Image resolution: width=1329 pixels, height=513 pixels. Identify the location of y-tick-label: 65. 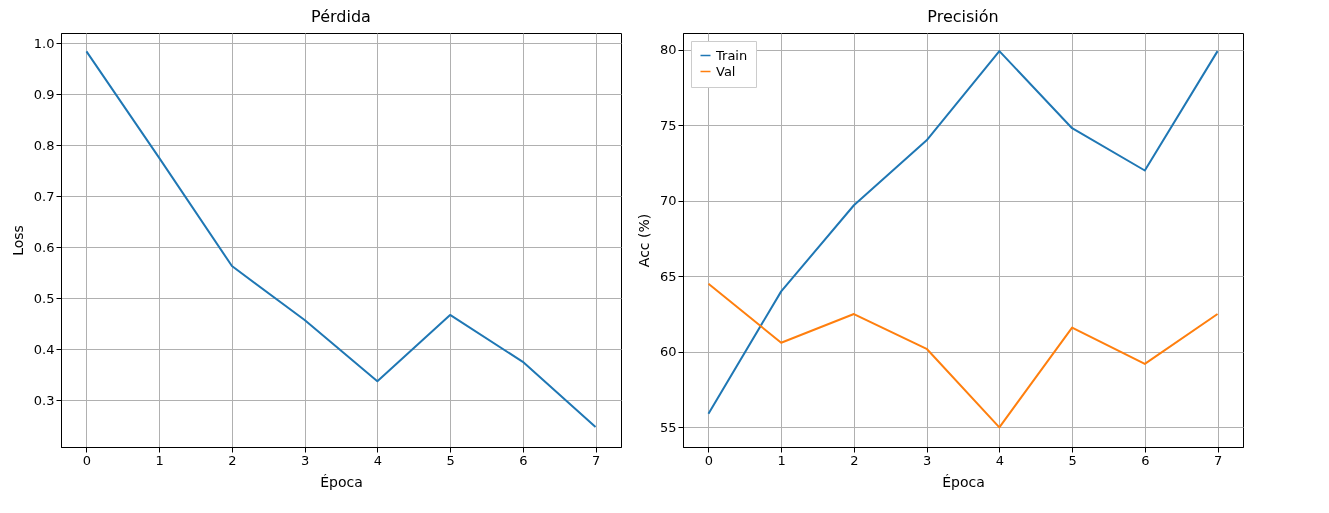
(668, 276).